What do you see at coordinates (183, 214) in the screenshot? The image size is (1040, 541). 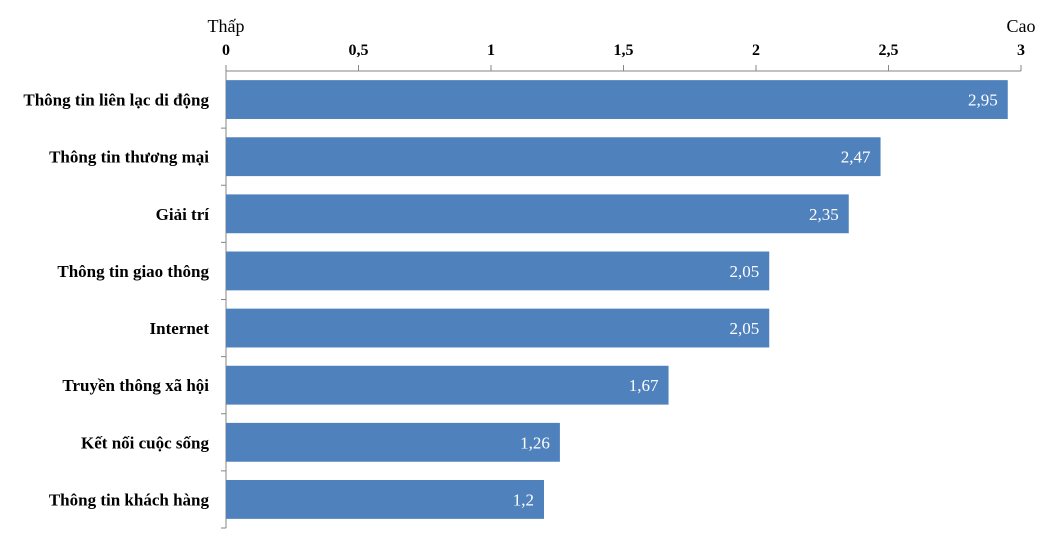 I see `category-label: Giải trí` at bounding box center [183, 214].